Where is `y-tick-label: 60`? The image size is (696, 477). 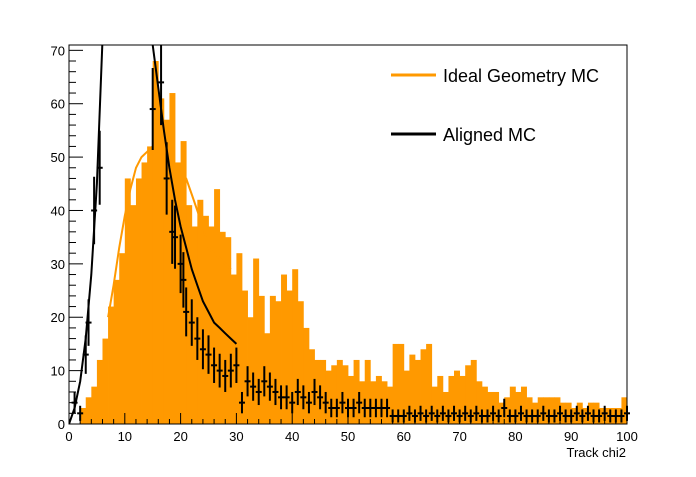 y-tick-label: 60 is located at coordinates (58, 104).